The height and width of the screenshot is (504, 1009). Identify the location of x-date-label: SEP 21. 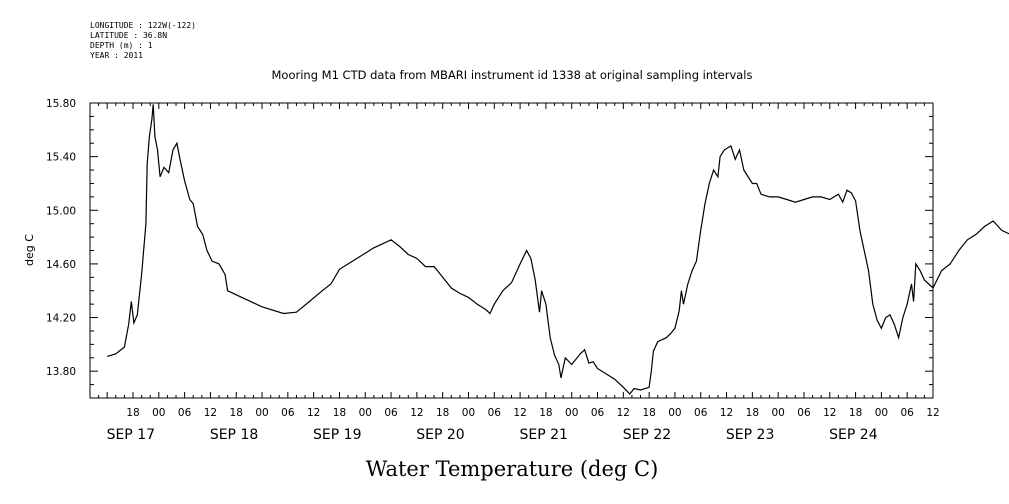
(543, 435).